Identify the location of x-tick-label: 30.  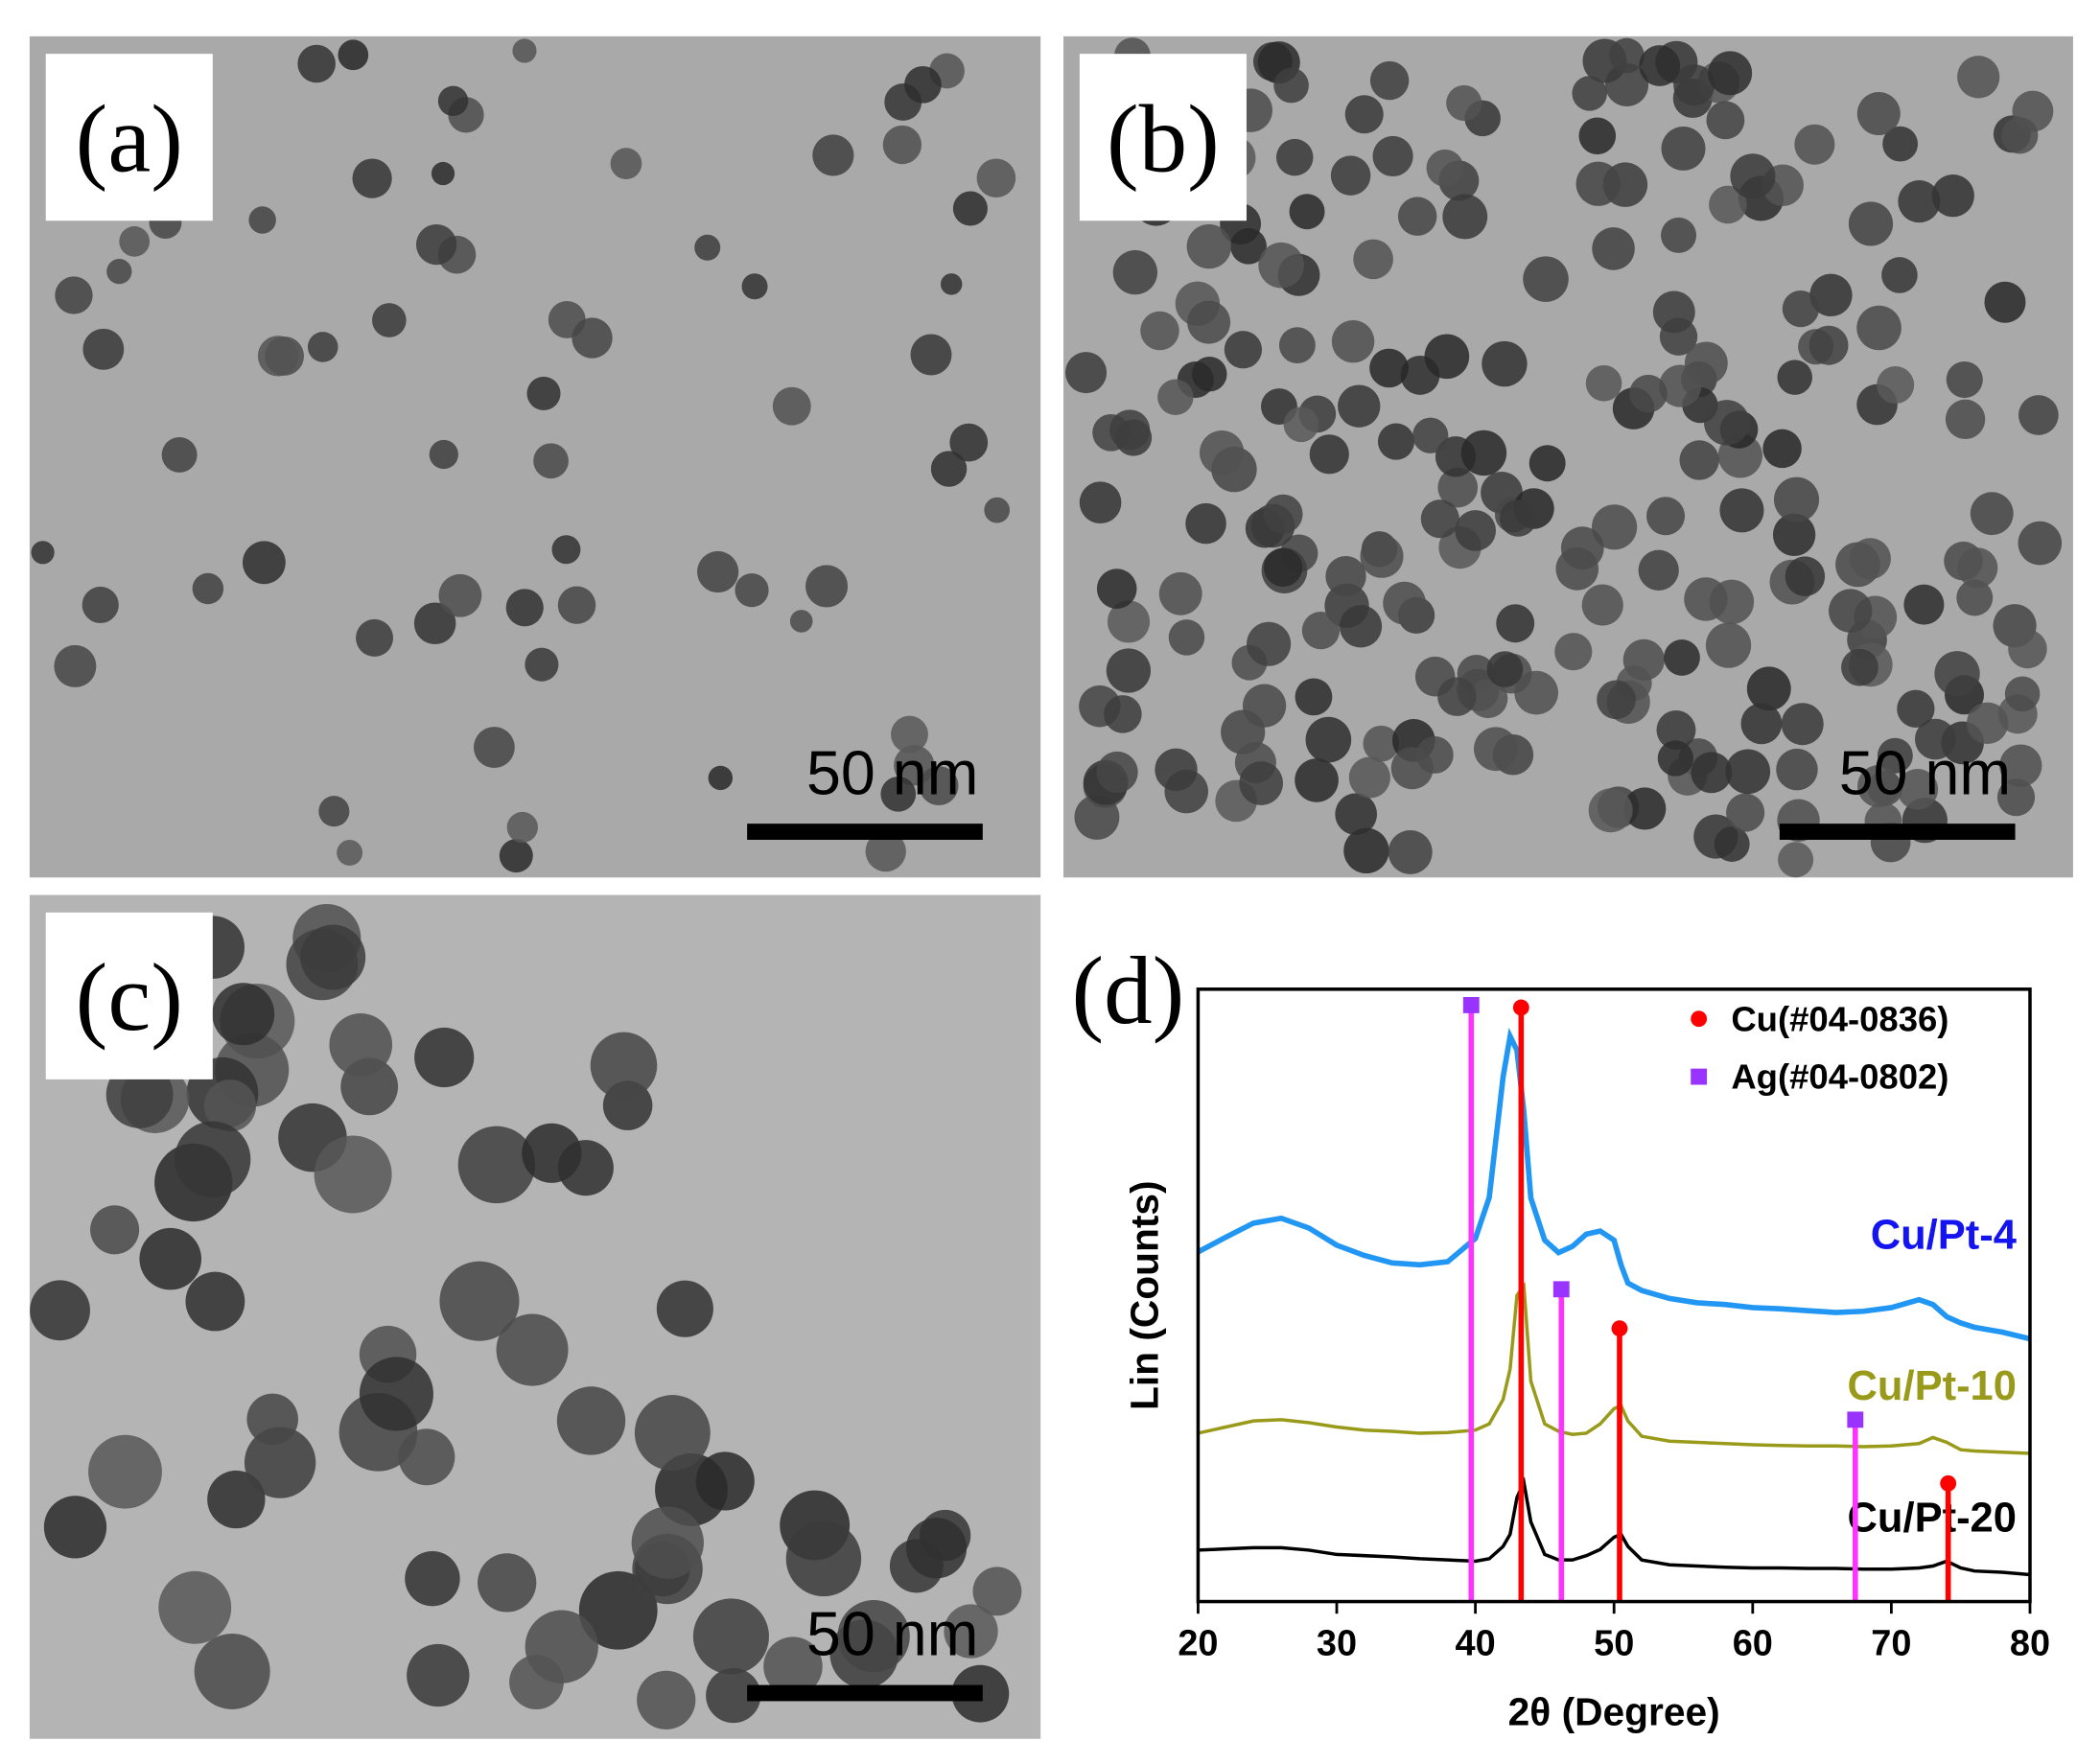
(1337, 1644).